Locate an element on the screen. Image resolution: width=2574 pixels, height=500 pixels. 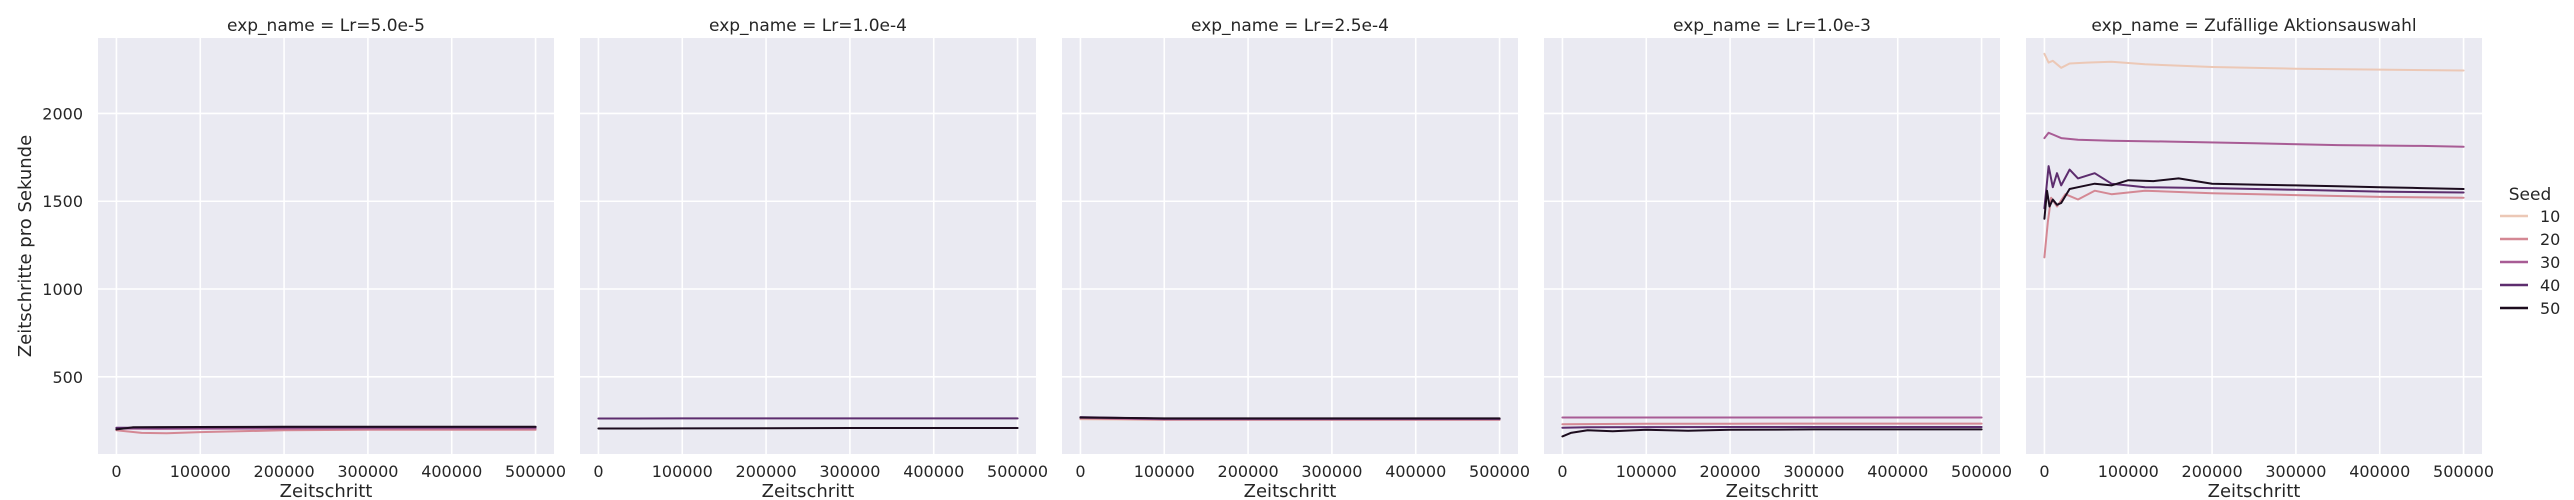
legend-entries: 10 20 30 40 50 is located at coordinates (2530, 262).